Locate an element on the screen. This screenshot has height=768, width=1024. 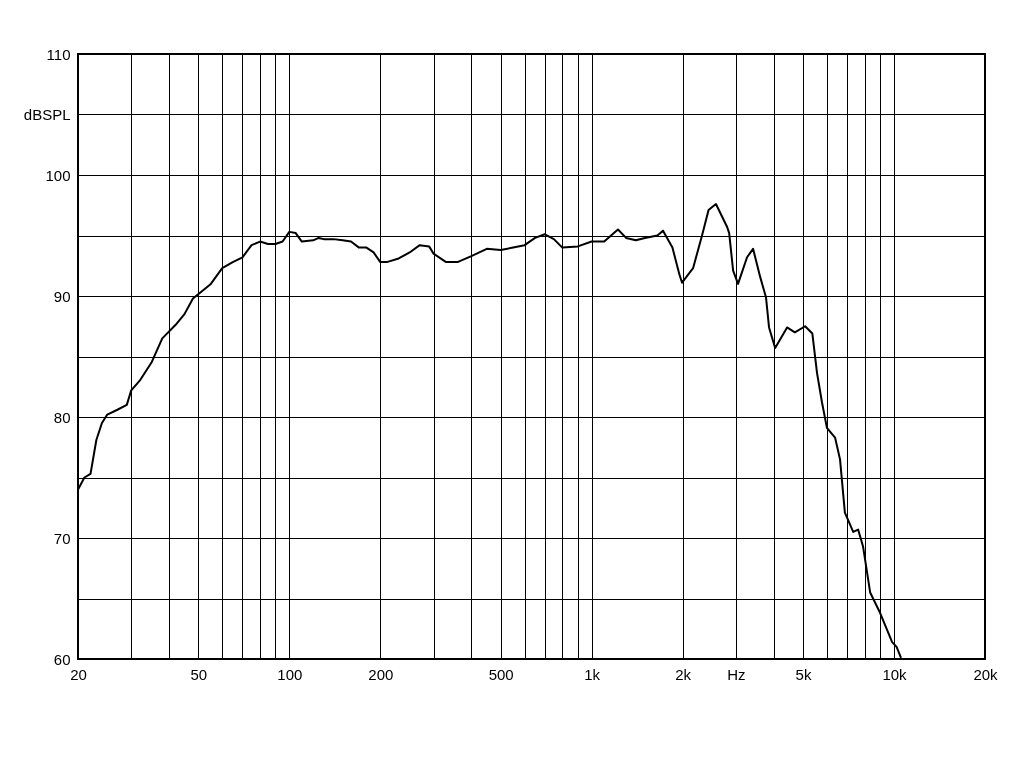
y-tick-label: 110 is located at coordinates (58, 54).